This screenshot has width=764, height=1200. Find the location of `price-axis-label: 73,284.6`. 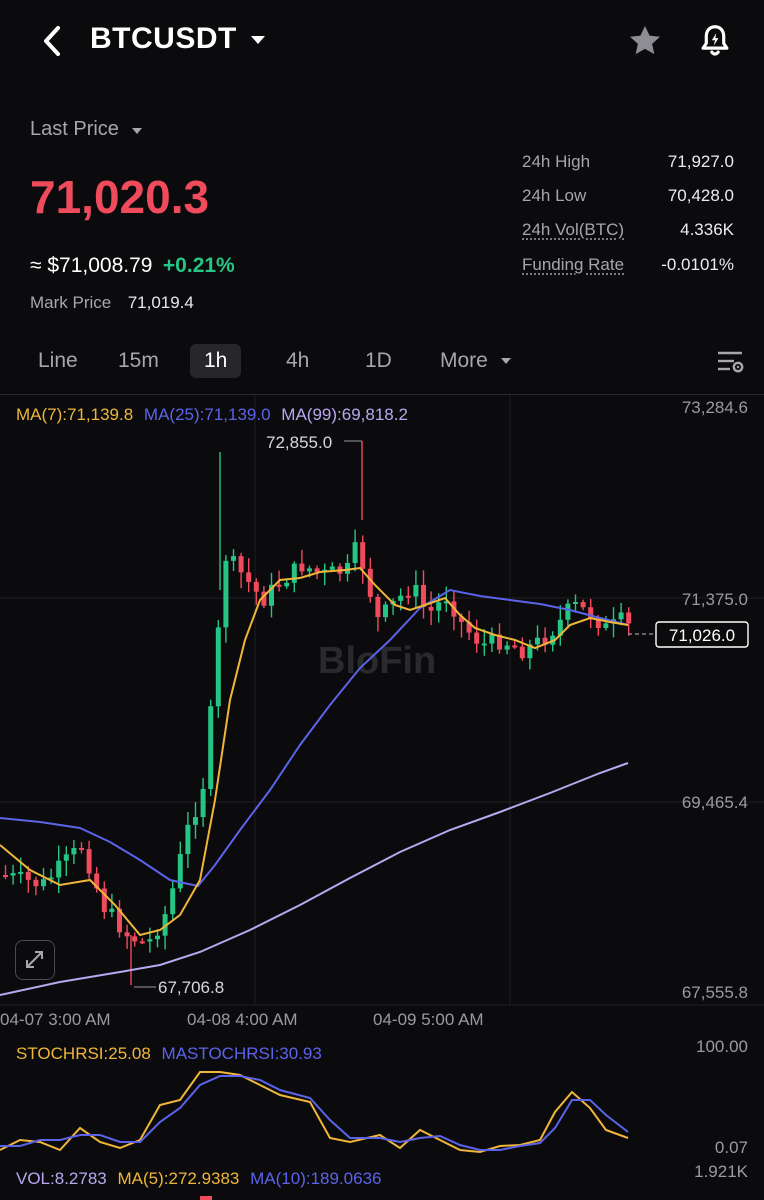

price-axis-label: 73,284.6 is located at coordinates (714, 407).